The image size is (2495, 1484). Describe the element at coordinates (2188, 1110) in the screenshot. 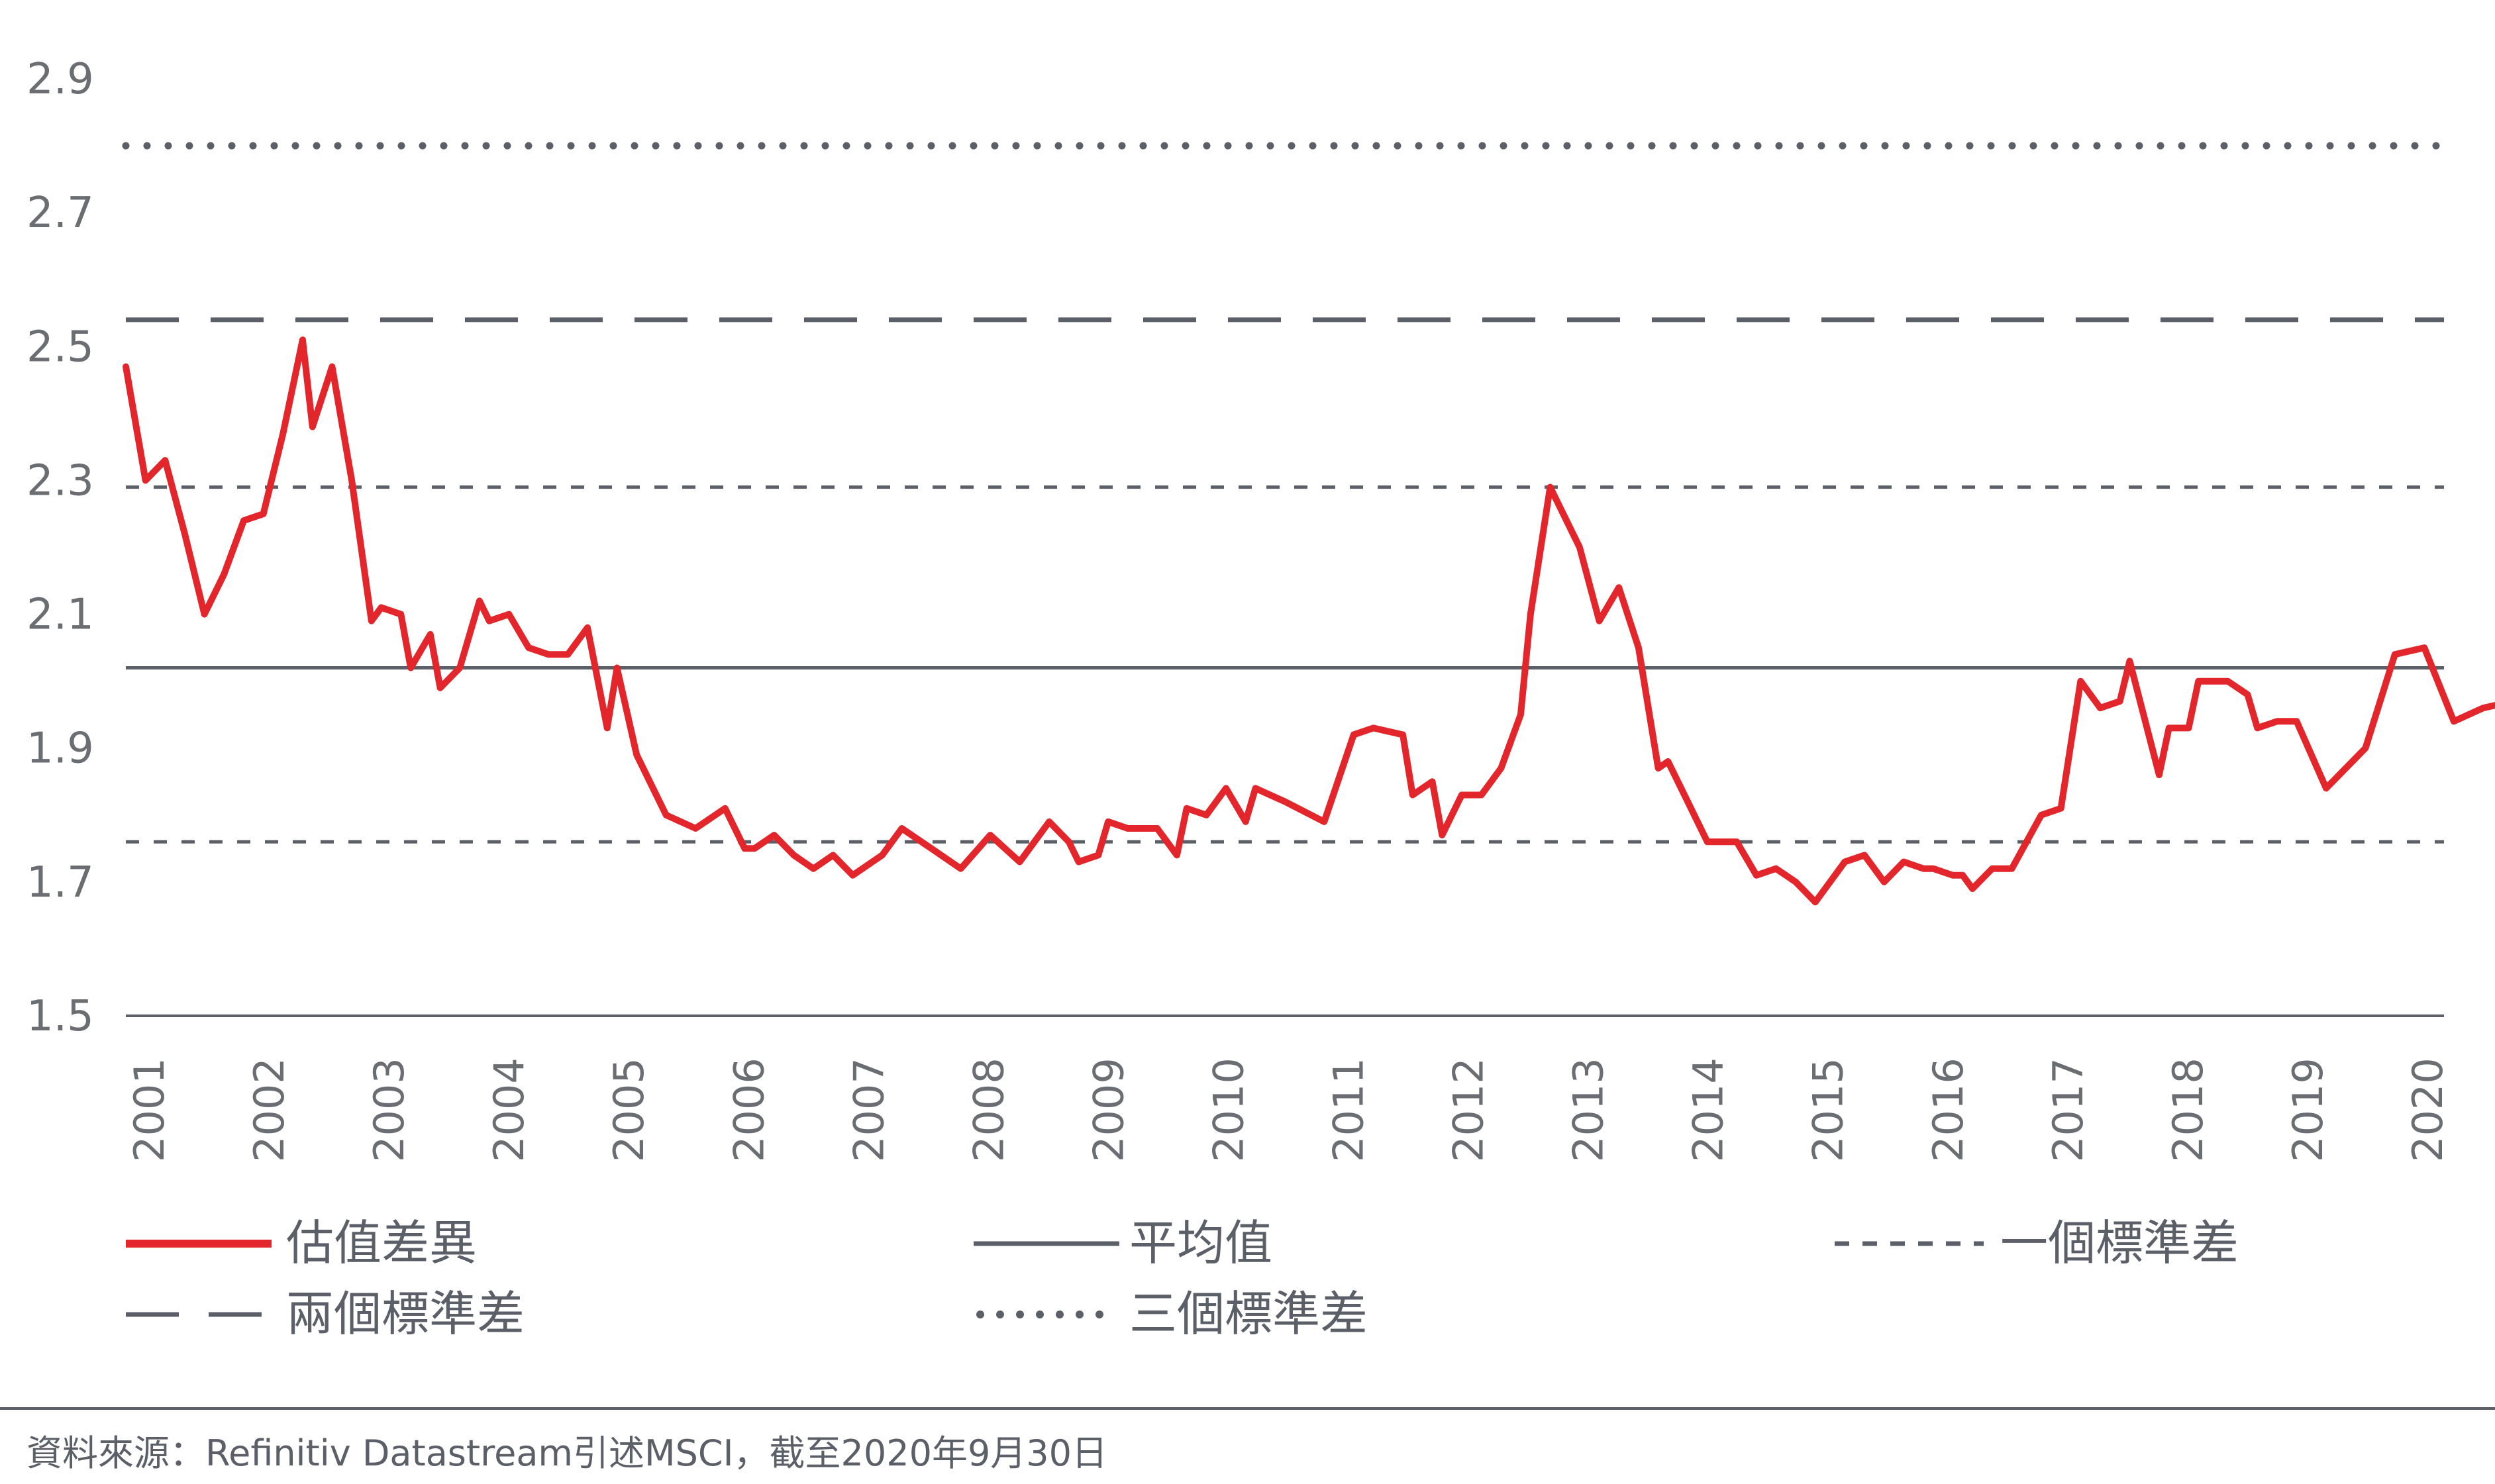

I see `x-tick-label: 2018` at that location.